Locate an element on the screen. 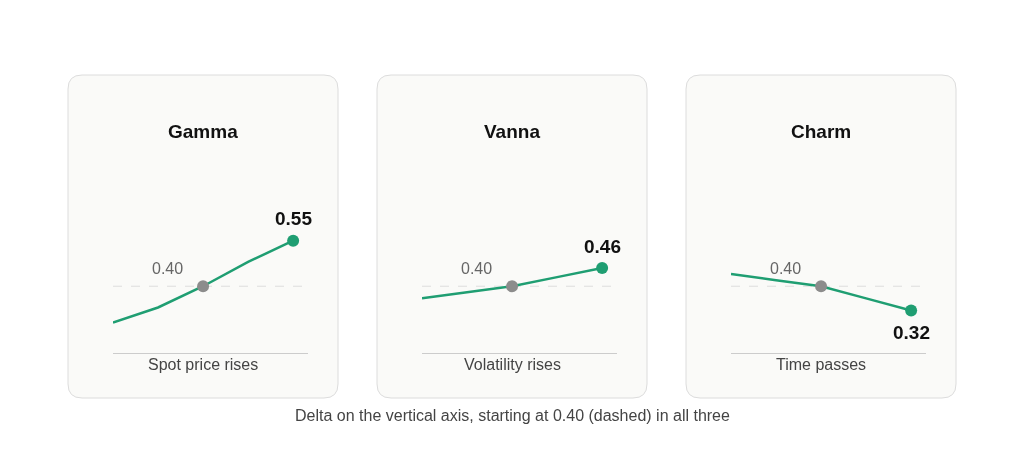  text: Delta on the vertical axis, starting at 0.40 (dashed) in all three is located at coordinates (512, 415).